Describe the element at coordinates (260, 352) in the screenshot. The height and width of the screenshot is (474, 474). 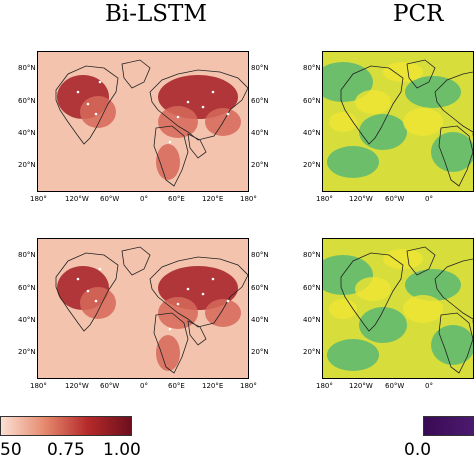
I see `lat-tick-20n-right-bottom: 20°N` at that location.